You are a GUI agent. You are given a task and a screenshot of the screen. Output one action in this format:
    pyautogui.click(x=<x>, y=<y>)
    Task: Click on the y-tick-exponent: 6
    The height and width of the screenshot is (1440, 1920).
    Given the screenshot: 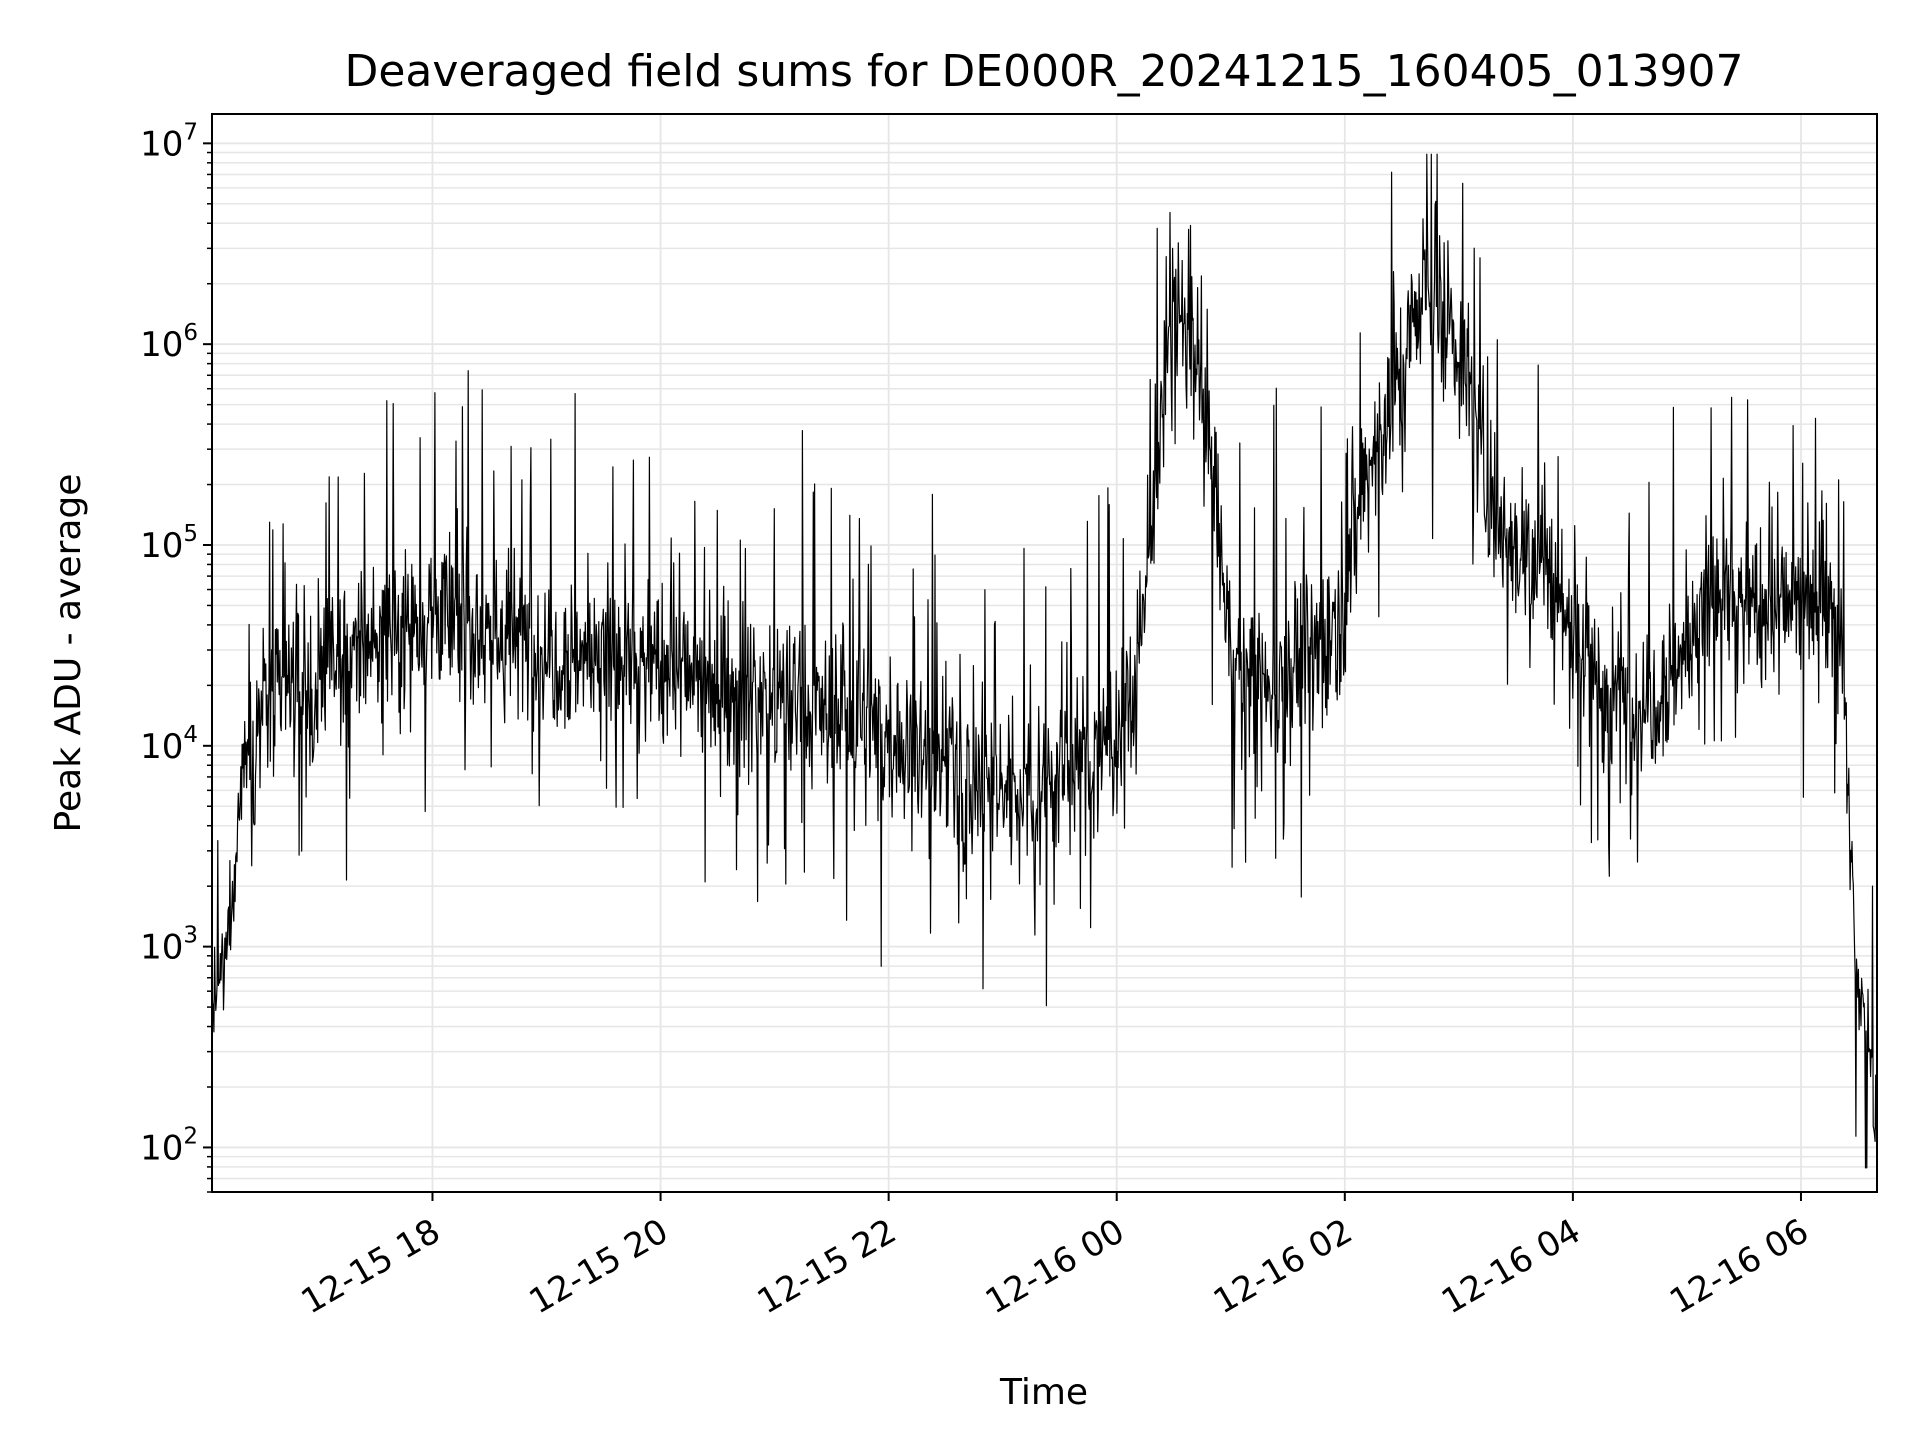 What is the action you would take?
    pyautogui.click(x=190, y=333)
    